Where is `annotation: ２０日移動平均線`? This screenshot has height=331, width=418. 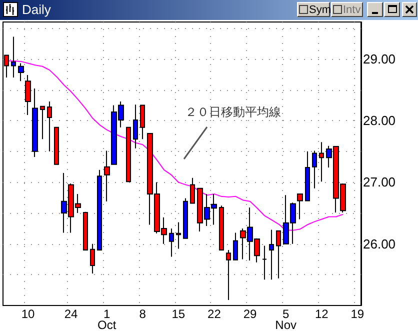
annotation: ２０日移動平均線 is located at coordinates (233, 112).